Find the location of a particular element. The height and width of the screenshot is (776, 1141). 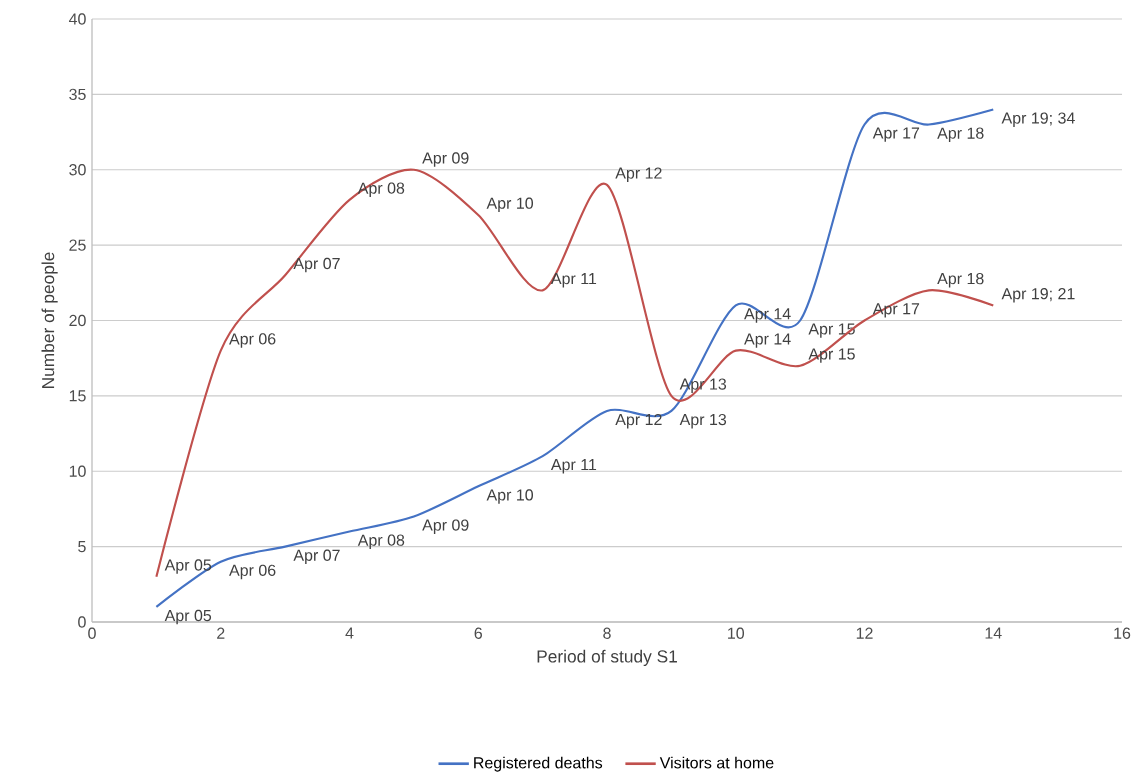

y-tick-label: 25 is located at coordinates (77, 245).